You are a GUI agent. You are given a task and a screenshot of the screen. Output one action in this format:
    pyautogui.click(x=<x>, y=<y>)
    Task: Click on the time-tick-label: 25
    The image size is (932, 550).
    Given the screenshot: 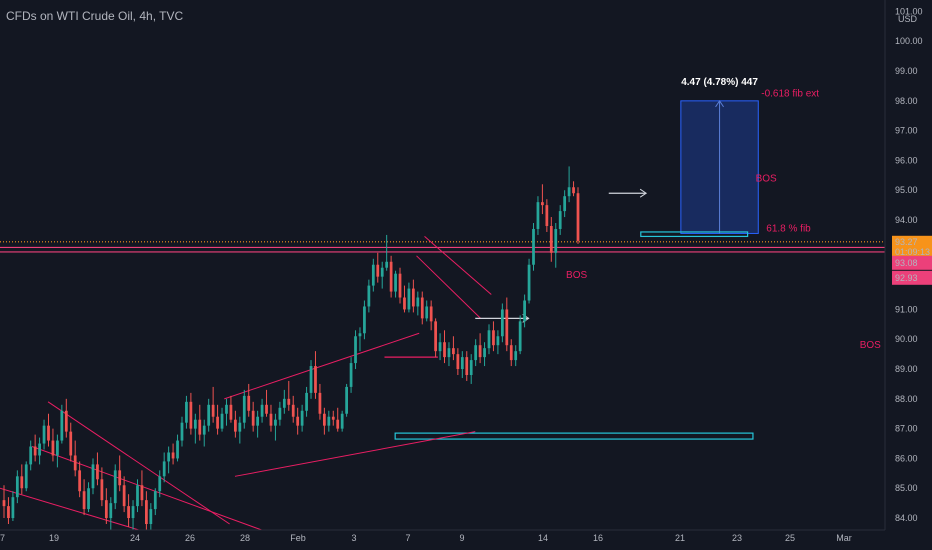 What is the action you would take?
    pyautogui.click(x=790, y=538)
    